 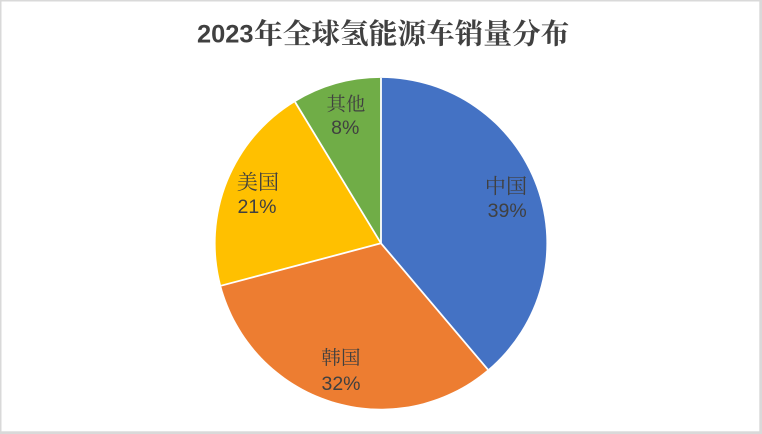 I want to click on svg-text: 8%, so click(x=345, y=128).